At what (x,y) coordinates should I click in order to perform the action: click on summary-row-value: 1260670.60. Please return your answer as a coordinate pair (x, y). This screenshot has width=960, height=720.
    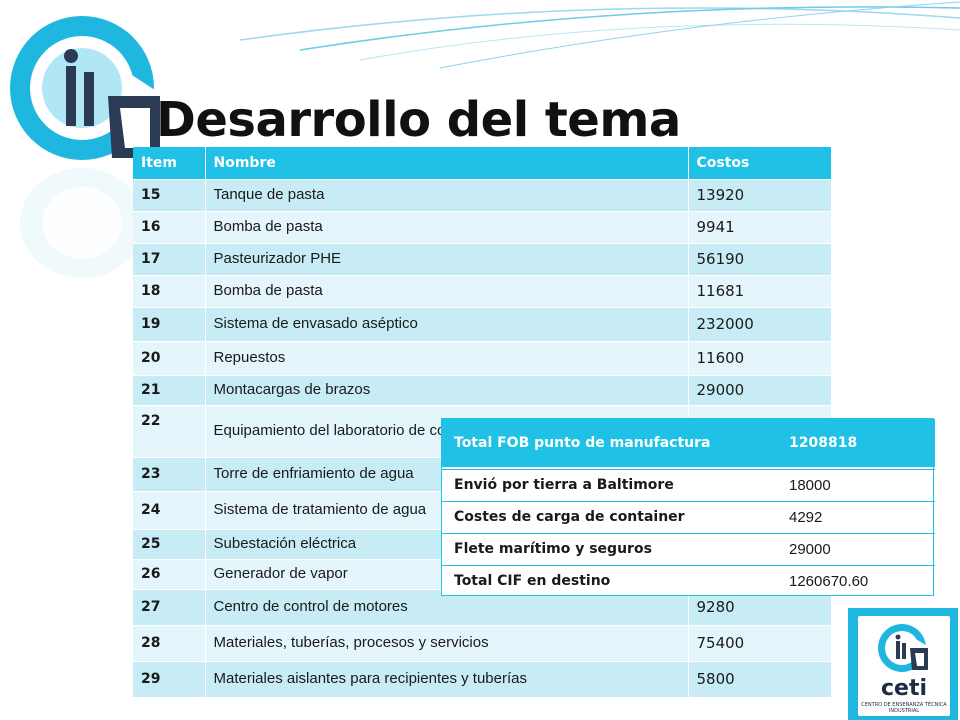
    Looking at the image, I should click on (856, 580).